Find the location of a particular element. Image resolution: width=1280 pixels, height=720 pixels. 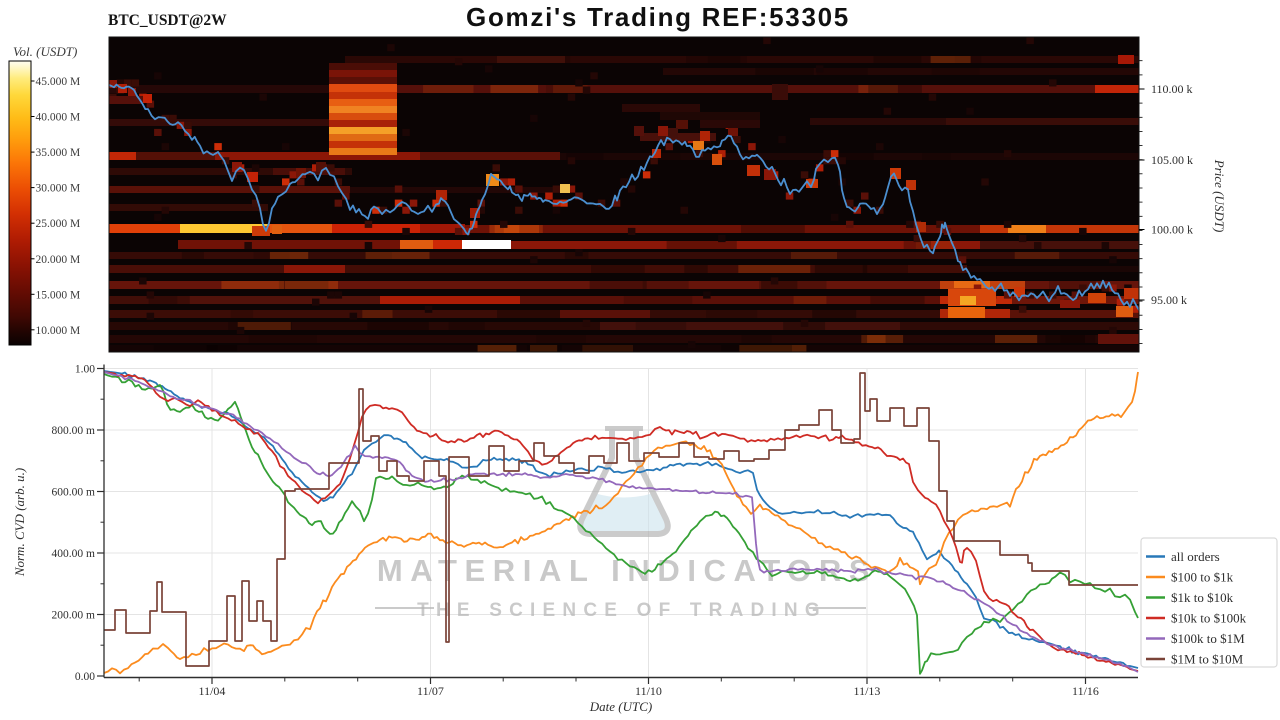

svg-text: THE SCIENCE OF TRADING is located at coordinates (622, 610).